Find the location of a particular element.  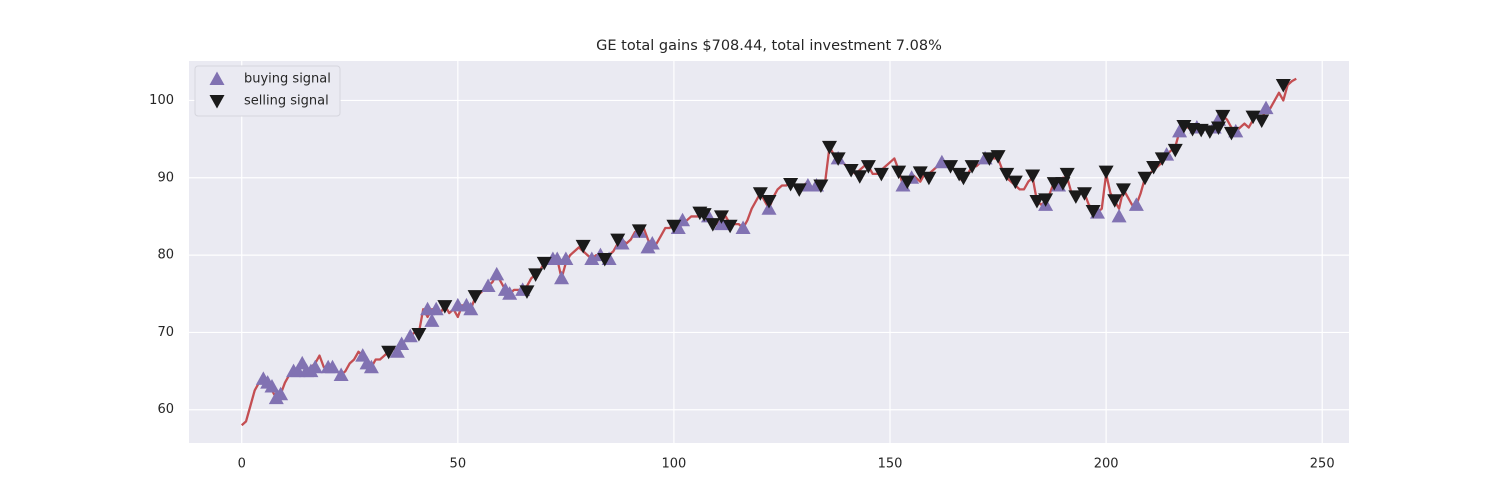

x-tick-label: 250 is located at coordinates (1322, 464).